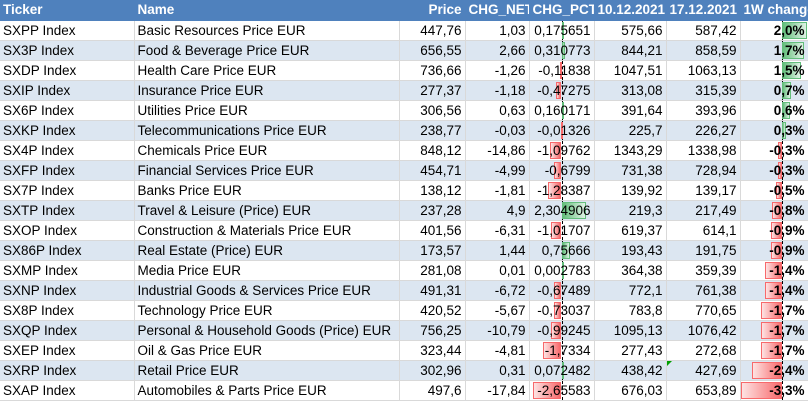 Image resolution: width=808 pixels, height=402 pixels. Describe the element at coordinates (703, 170) in the screenshot. I see `price-17-12-cell: 728,94` at that location.